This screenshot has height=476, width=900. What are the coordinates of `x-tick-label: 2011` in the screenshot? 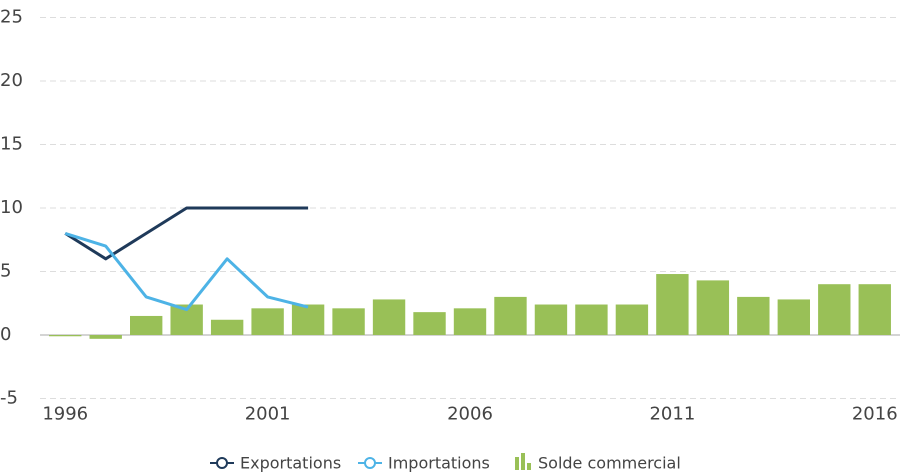 It's located at (672, 414).